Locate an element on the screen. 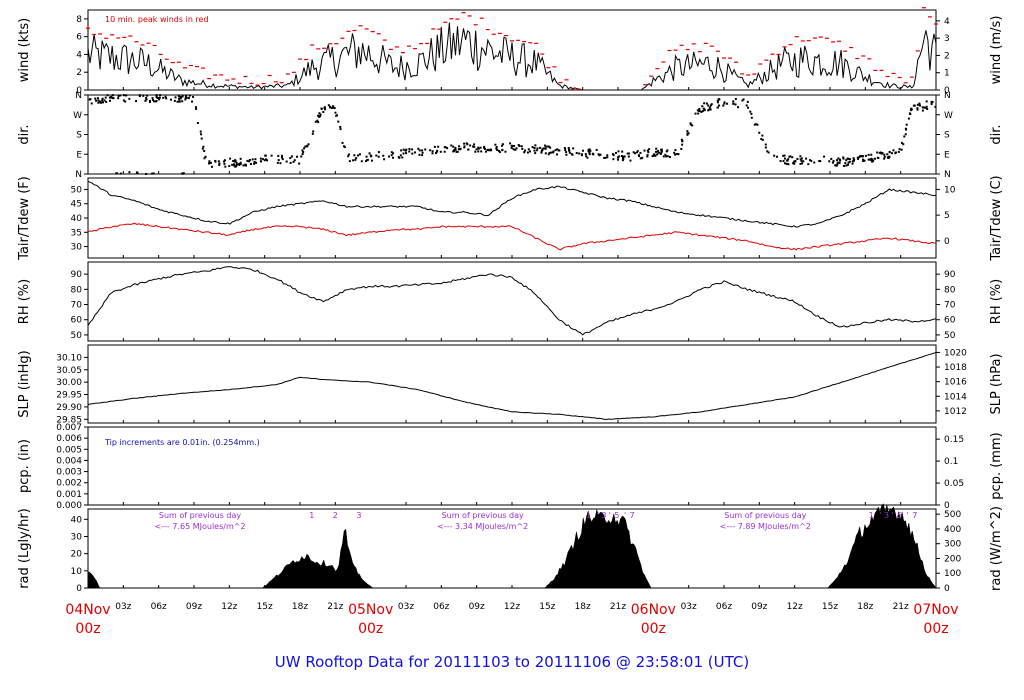 This screenshot has width=1024, height=700. dir-tick-label: S is located at coordinates (79, 136).